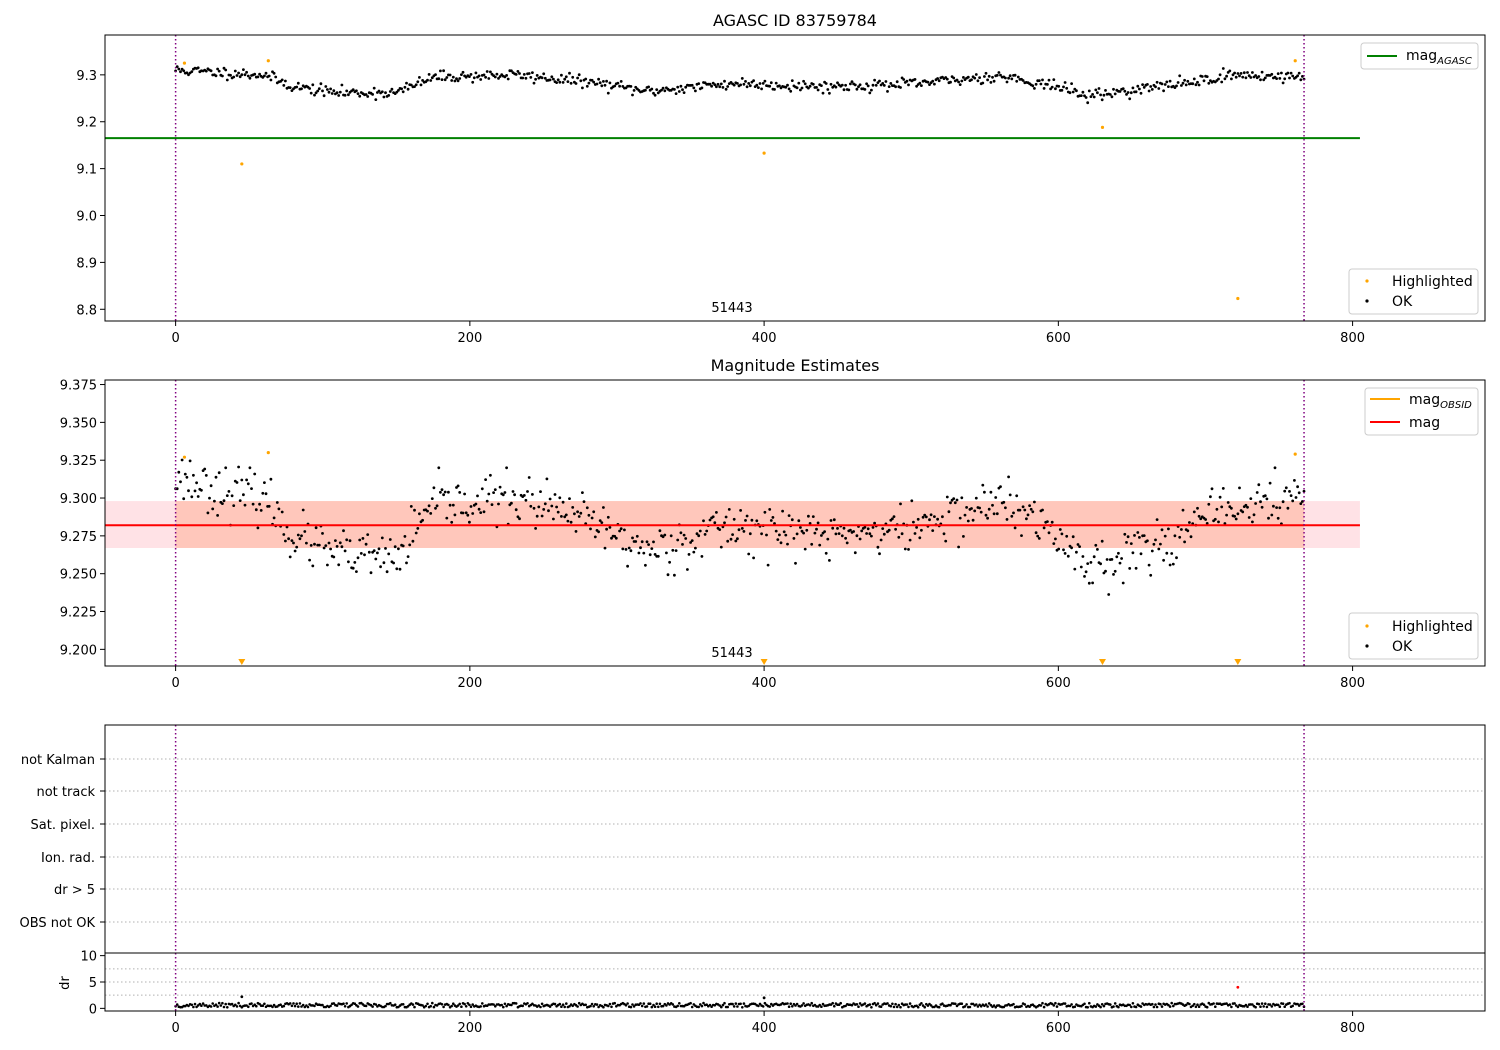 Image resolution: width=1500 pixels, height=1050 pixels. What do you see at coordinates (242, 662) in the screenshot?
I see `magnitude-marker-below-range` at bounding box center [242, 662].